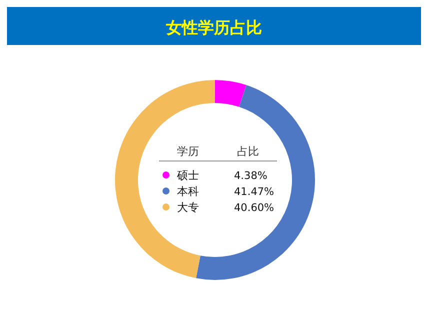  What do you see at coordinates (213, 27) in the screenshot?
I see `chart-title: 女性学历占比` at bounding box center [213, 27].